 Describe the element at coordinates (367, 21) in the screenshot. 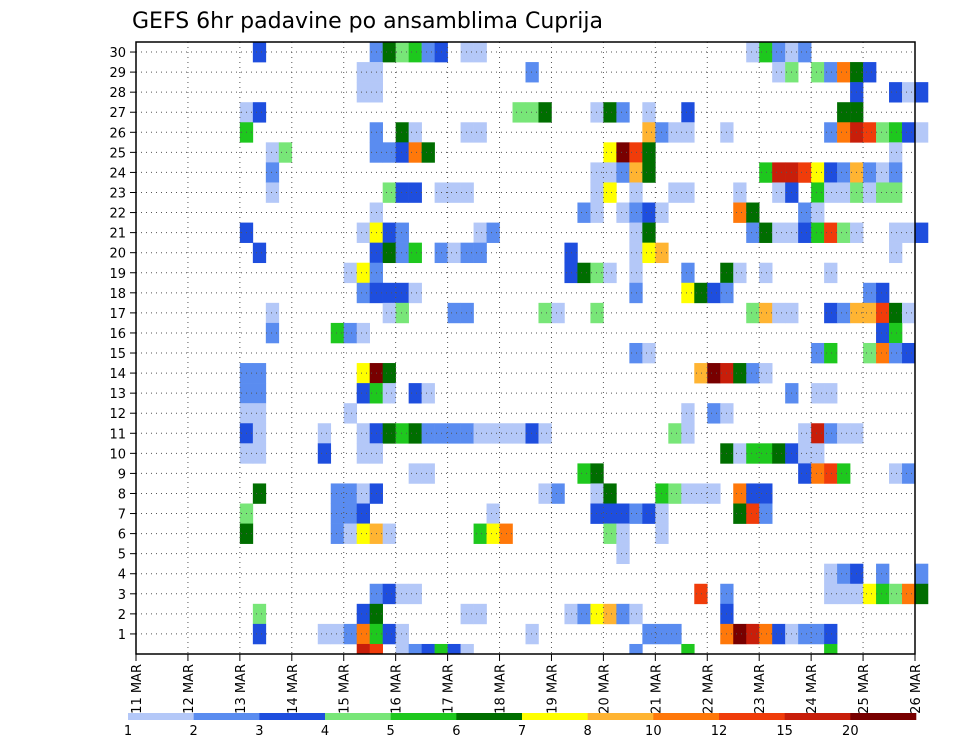

I see `chart-title: GEFS 6hr padavine po ansamblima Cuprija` at that location.